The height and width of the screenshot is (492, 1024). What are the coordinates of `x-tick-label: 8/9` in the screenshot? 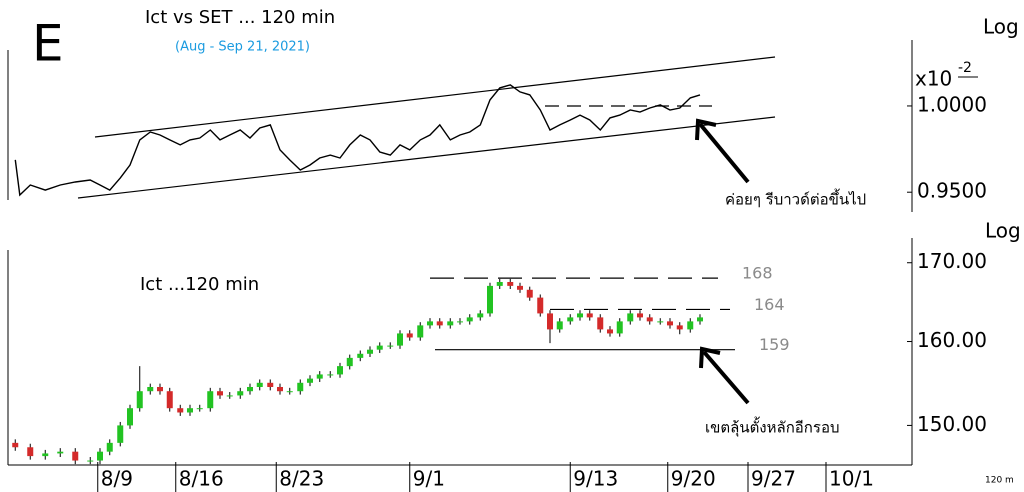 It's located at (117, 479).